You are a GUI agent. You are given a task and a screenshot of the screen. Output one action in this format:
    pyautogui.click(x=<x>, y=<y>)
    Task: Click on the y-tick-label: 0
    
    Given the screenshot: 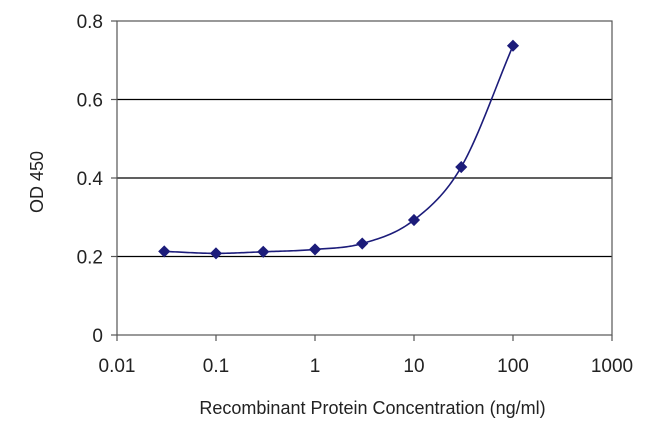 What is the action you would take?
    pyautogui.click(x=97, y=336)
    